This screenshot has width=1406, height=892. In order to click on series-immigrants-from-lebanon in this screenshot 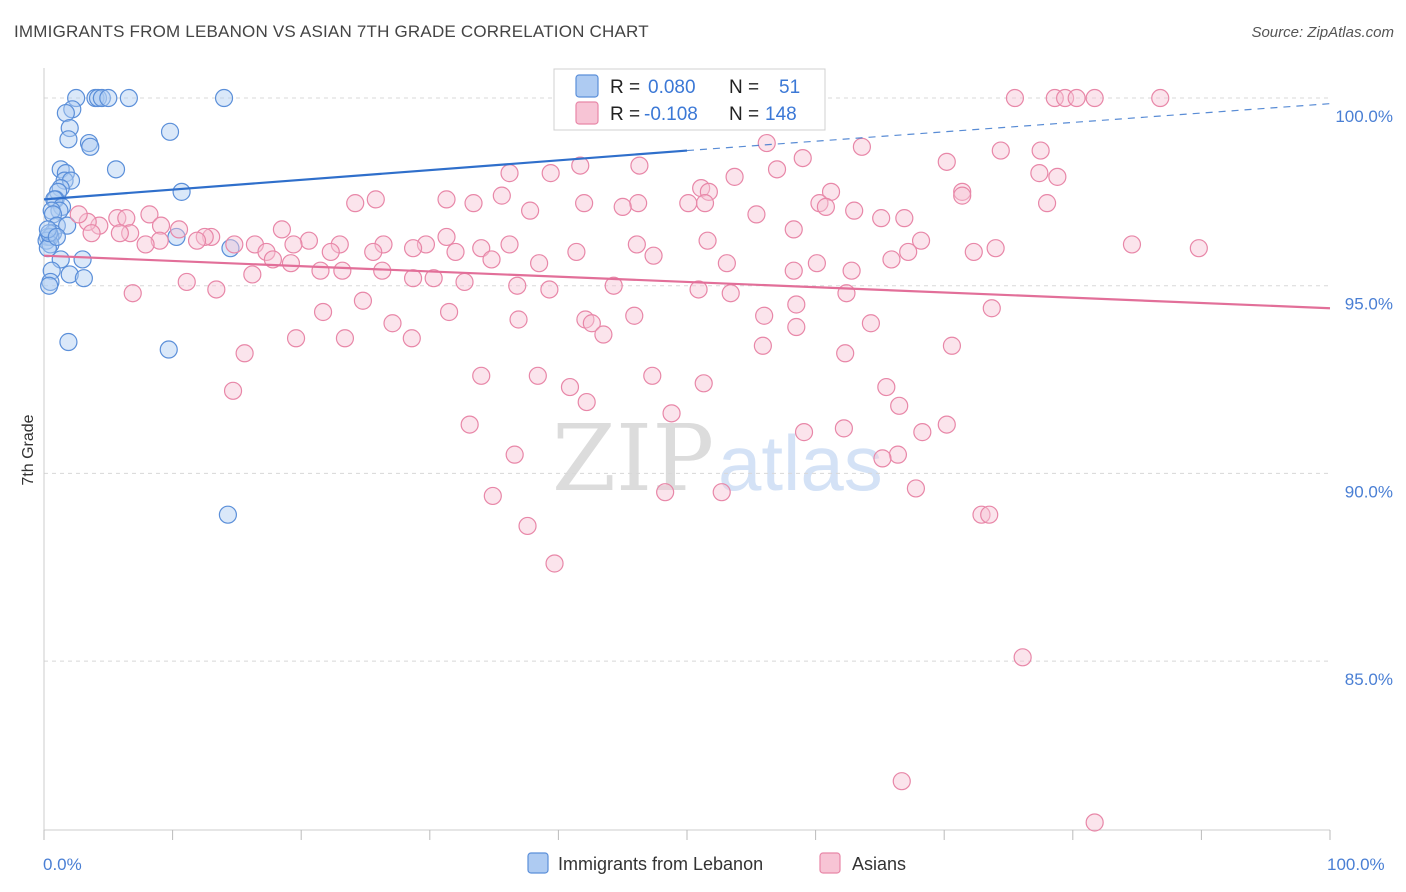, I will do `click(138, 306)`.